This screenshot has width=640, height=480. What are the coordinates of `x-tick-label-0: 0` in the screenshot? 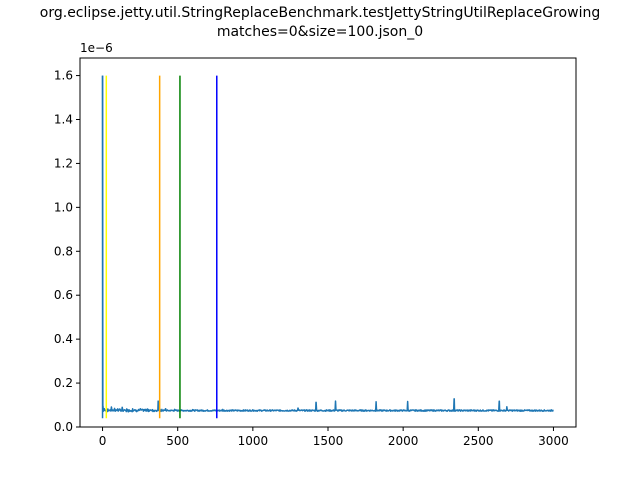 It's located at (103, 441).